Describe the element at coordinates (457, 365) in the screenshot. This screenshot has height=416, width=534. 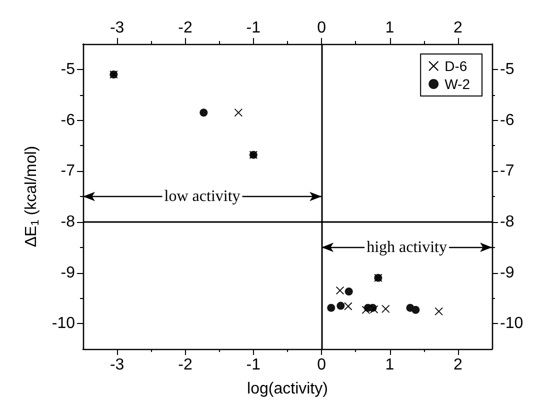
I see `x-tick-label: 2` at that location.